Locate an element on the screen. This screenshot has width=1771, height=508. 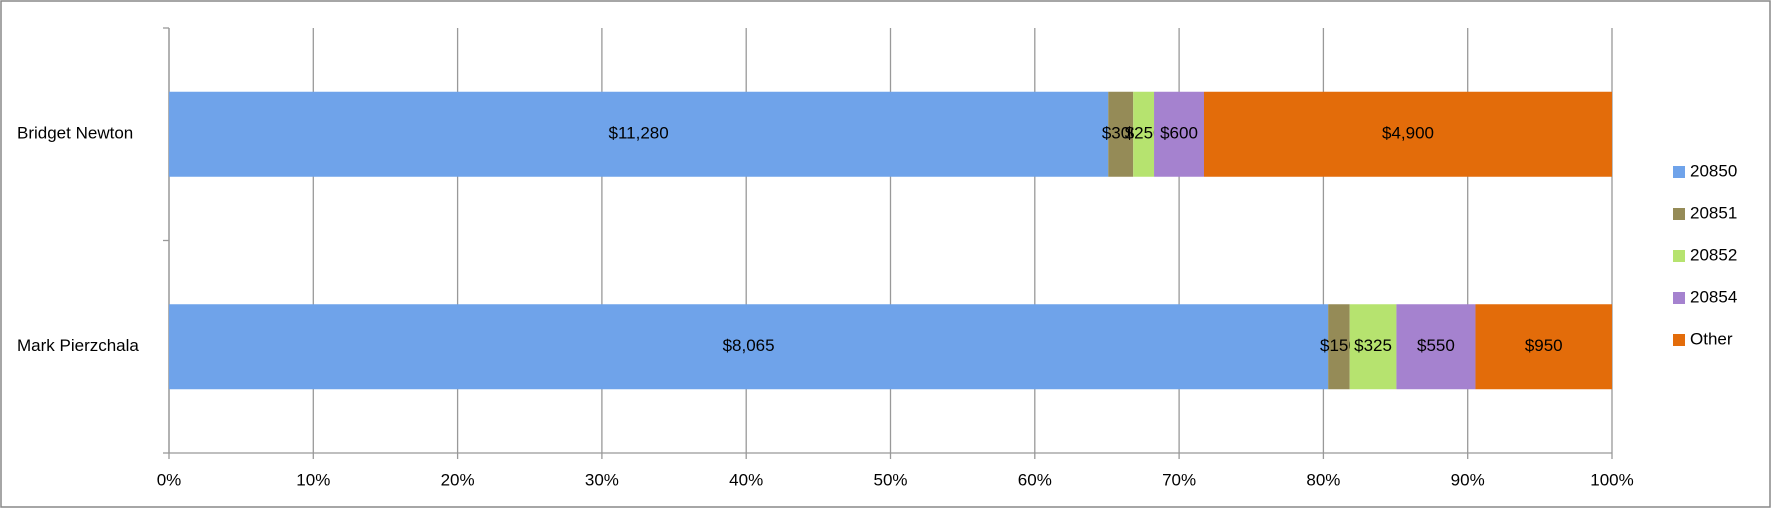
x-tick-label: 70% is located at coordinates (1179, 479).